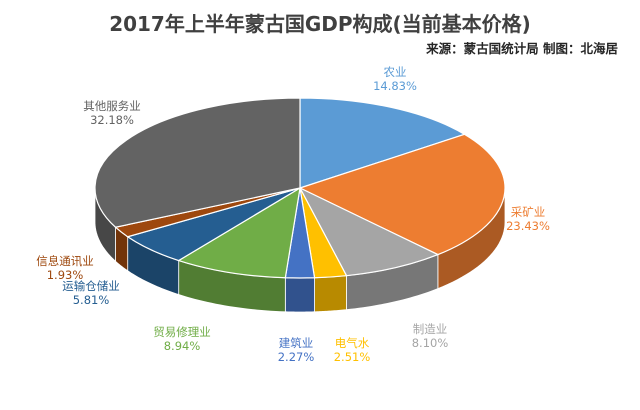 Image resolution: width=640 pixels, height=410 pixels. Describe the element at coordinates (352, 357) in the screenshot. I see `slice-label-value-3: 2.51%` at that location.